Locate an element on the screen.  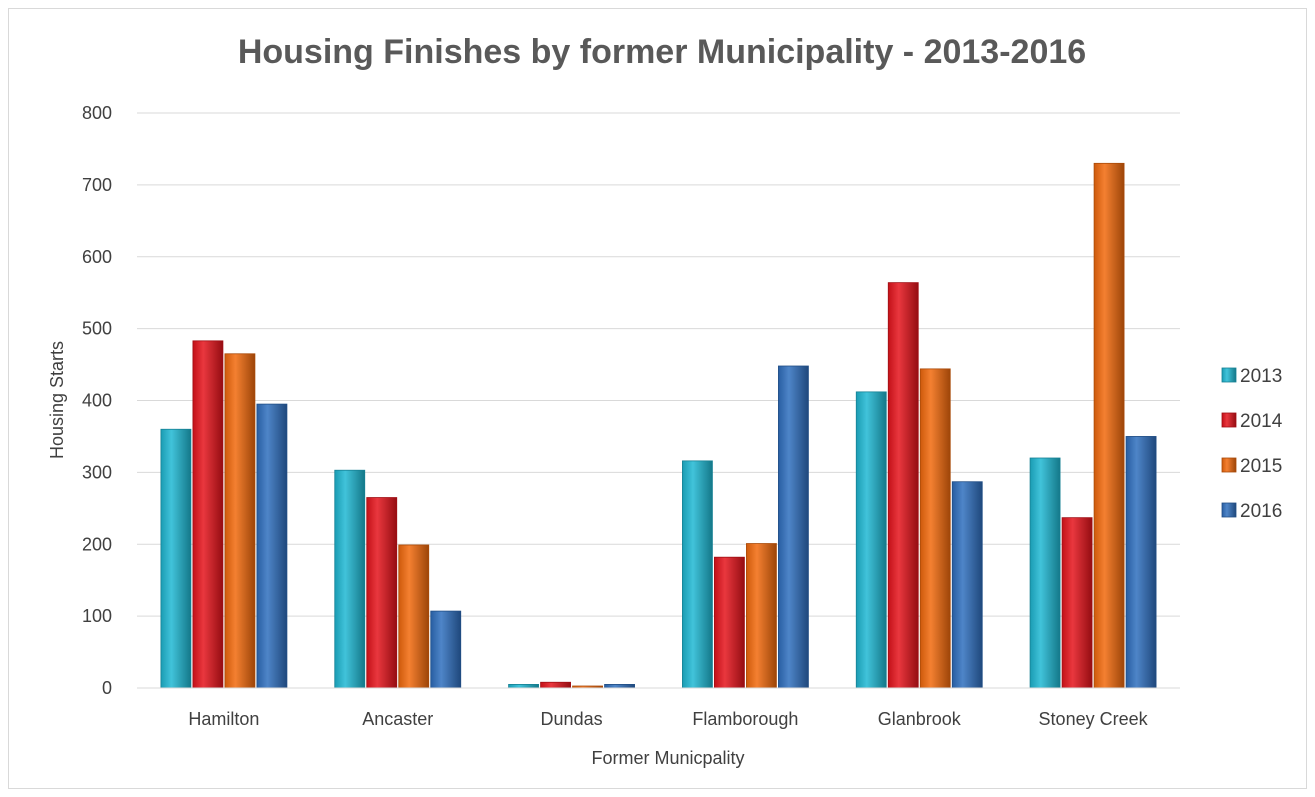
y-tick-label: 100 is located at coordinates (97, 616).